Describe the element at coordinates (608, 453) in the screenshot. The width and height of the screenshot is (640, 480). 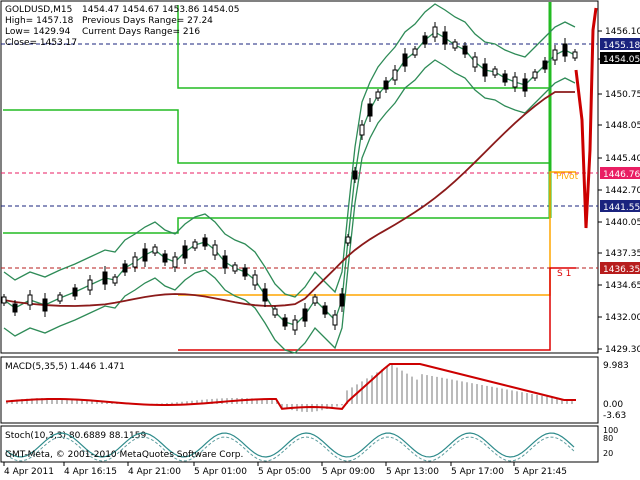
I see `stoch-tick-20: 20` at that location.